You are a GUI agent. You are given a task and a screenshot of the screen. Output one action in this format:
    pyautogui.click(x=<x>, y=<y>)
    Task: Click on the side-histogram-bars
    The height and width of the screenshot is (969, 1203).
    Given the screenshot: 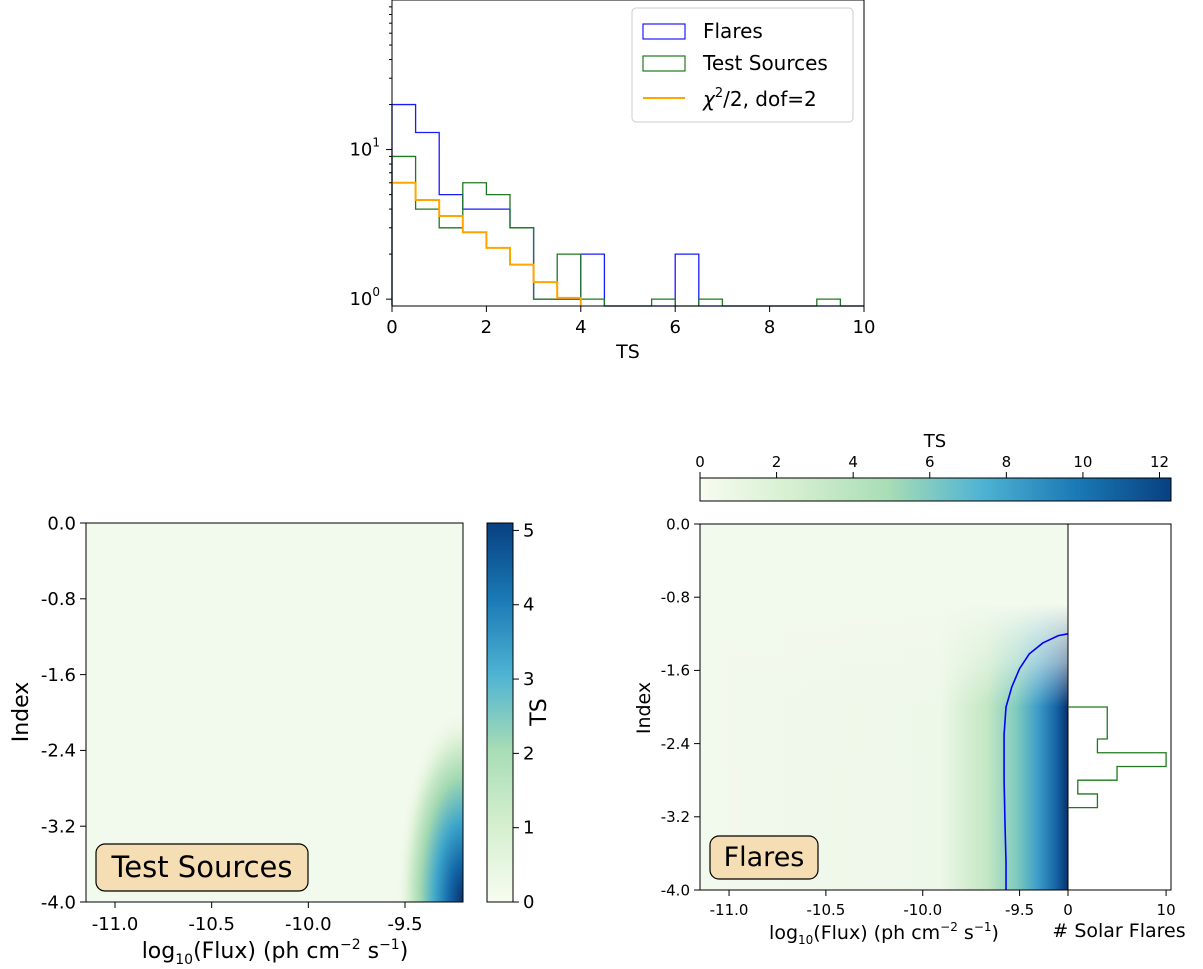 What is the action you would take?
    pyautogui.click(x=1117, y=757)
    